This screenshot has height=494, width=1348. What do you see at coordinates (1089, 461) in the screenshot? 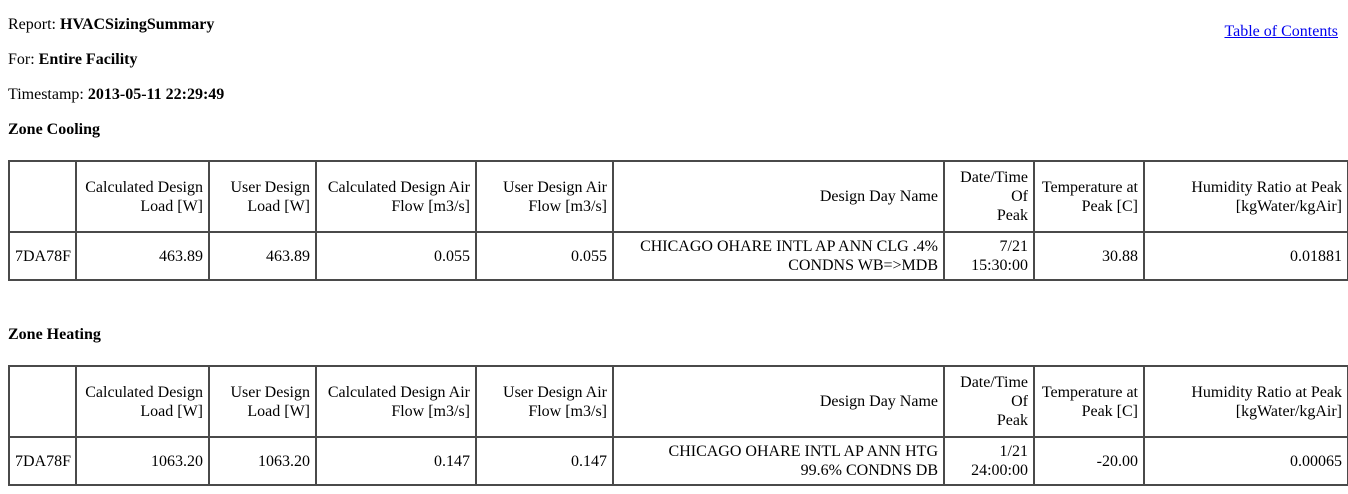
I see `temperature-at-peak-cell: -20.00` at bounding box center [1089, 461].